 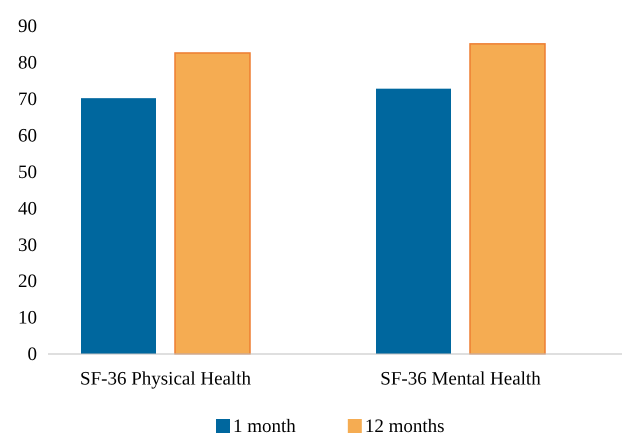 What do you see at coordinates (166, 379) in the screenshot?
I see `x-tick-label: SF-36 Physical Health` at bounding box center [166, 379].